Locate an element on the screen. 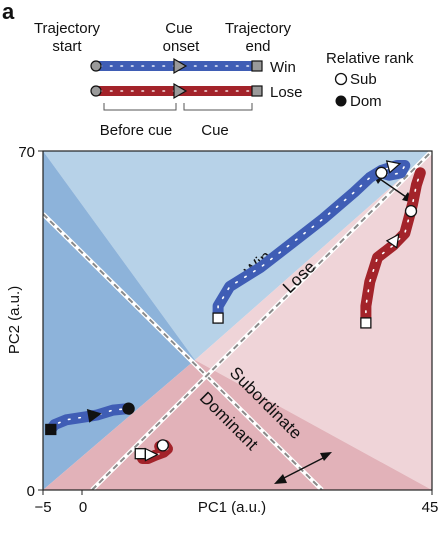 The height and width of the screenshot is (534, 448). cue-bracket is located at coordinates (218, 107).